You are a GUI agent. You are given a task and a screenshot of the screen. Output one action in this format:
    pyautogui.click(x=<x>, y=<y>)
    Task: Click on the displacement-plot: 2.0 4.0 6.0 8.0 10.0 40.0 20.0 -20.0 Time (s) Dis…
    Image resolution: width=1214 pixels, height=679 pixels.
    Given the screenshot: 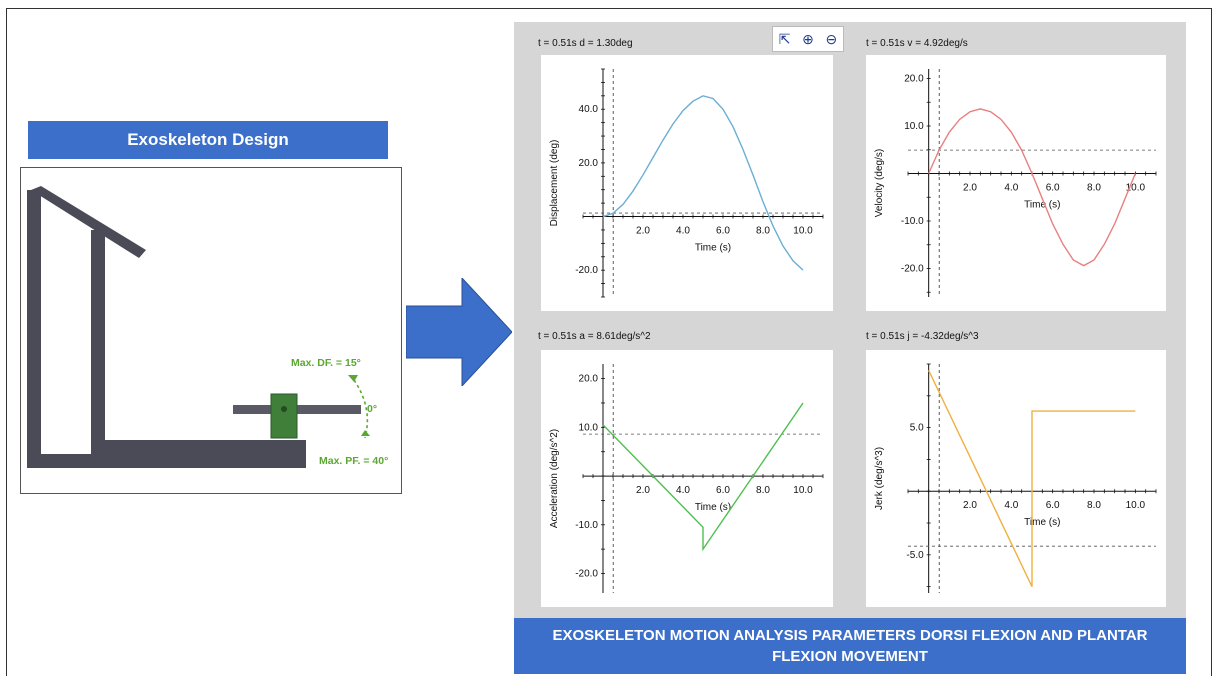 What is the action you would take?
    pyautogui.click(x=687, y=183)
    